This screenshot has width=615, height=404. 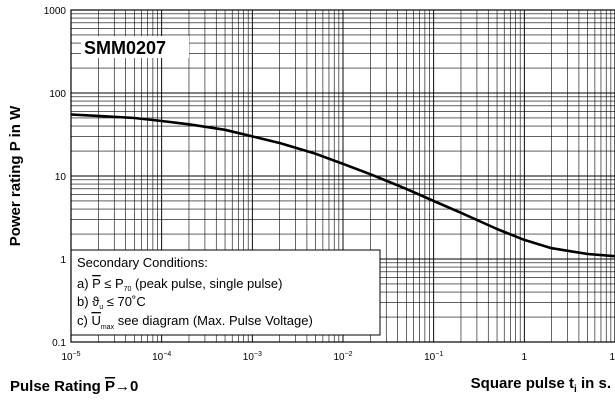 I want to click on x-tick-label-exponent: −4, so click(x=167, y=354).